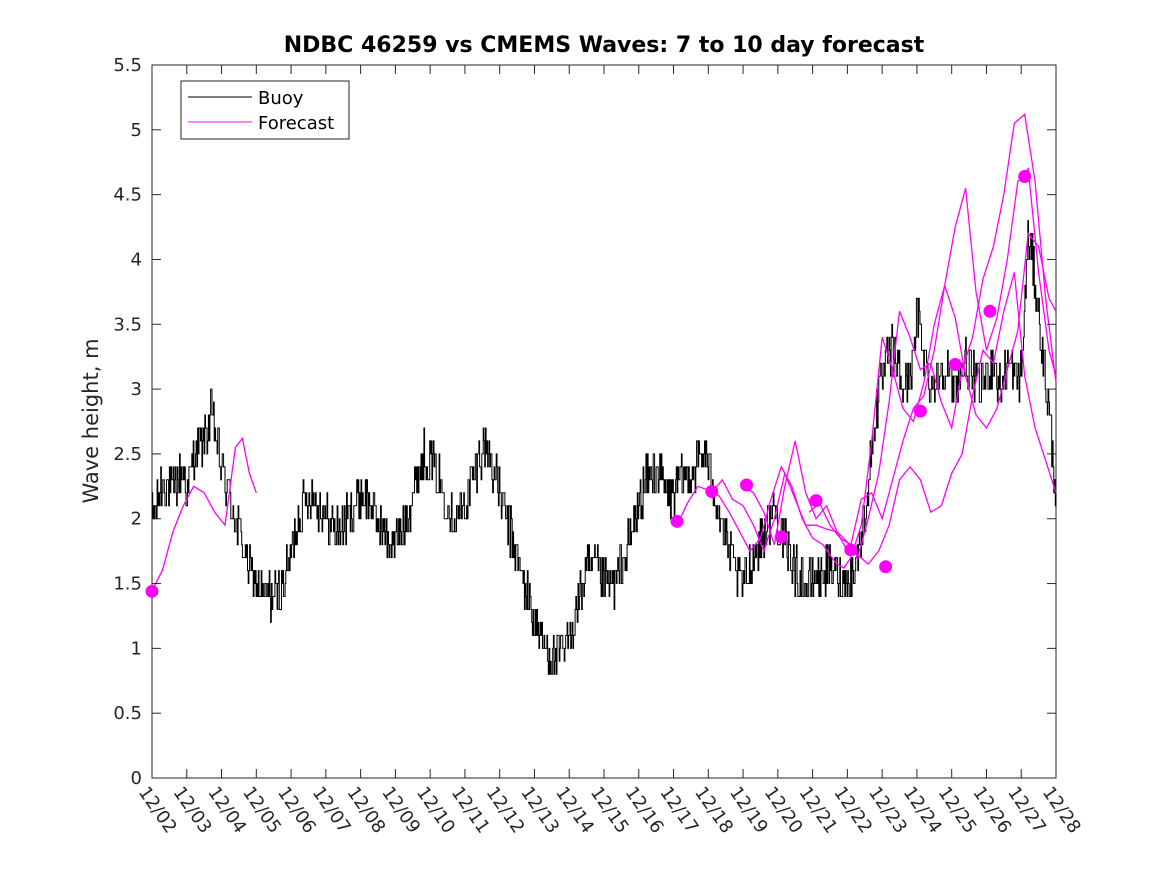 The height and width of the screenshot is (875, 1167). Describe the element at coordinates (127, 454) in the screenshot. I see `y-tick-label: 2.5` at that location.